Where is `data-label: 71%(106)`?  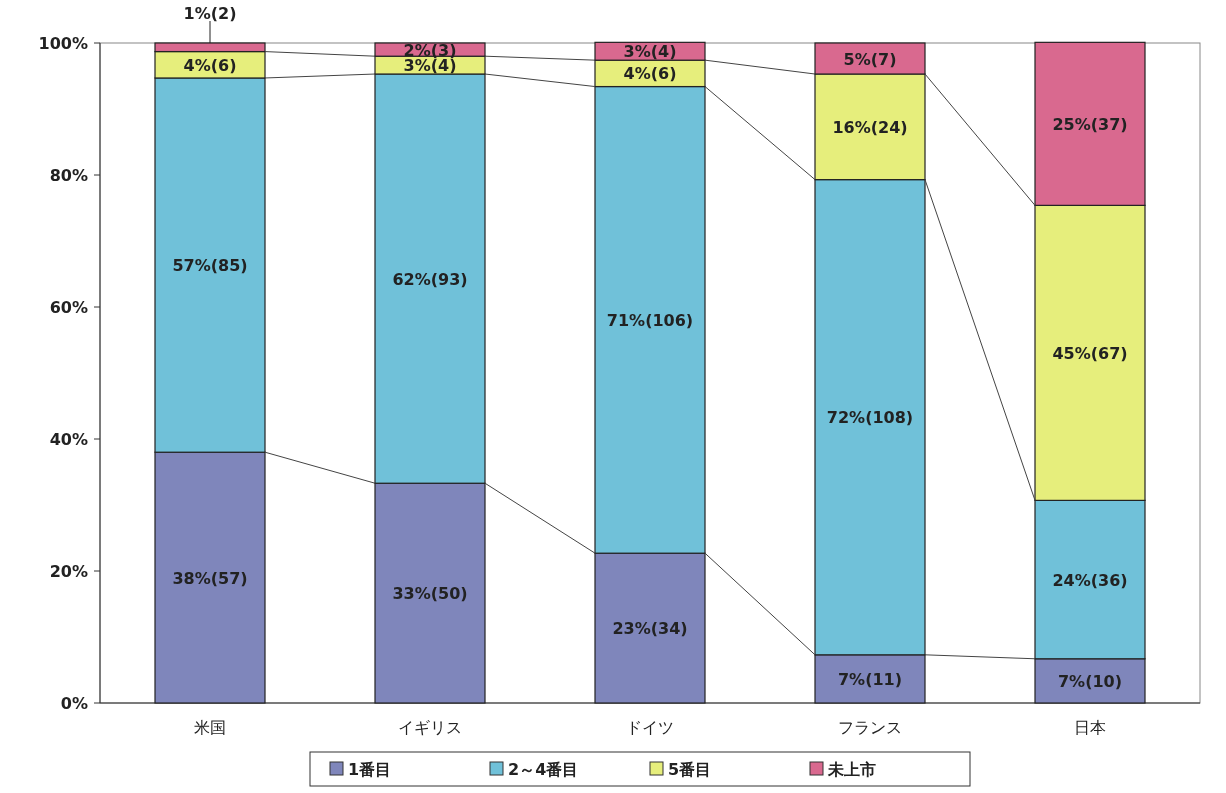 data-label: 71%(106) is located at coordinates (650, 320).